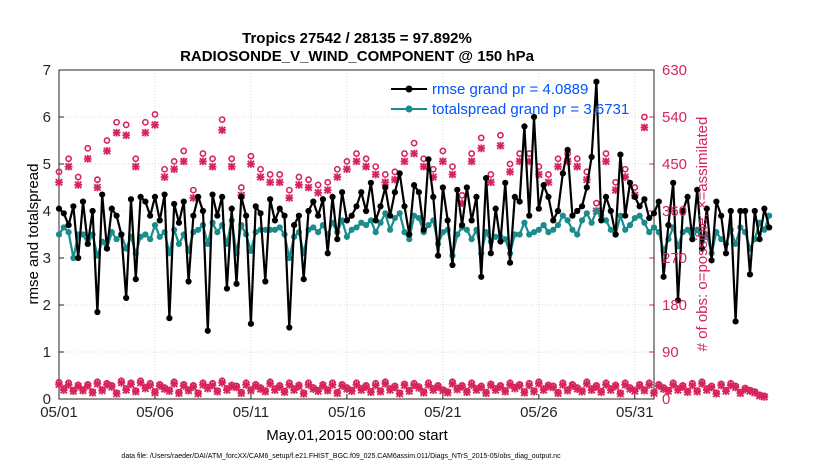  I want to click on x-tick-label: 05/11, so click(251, 412).